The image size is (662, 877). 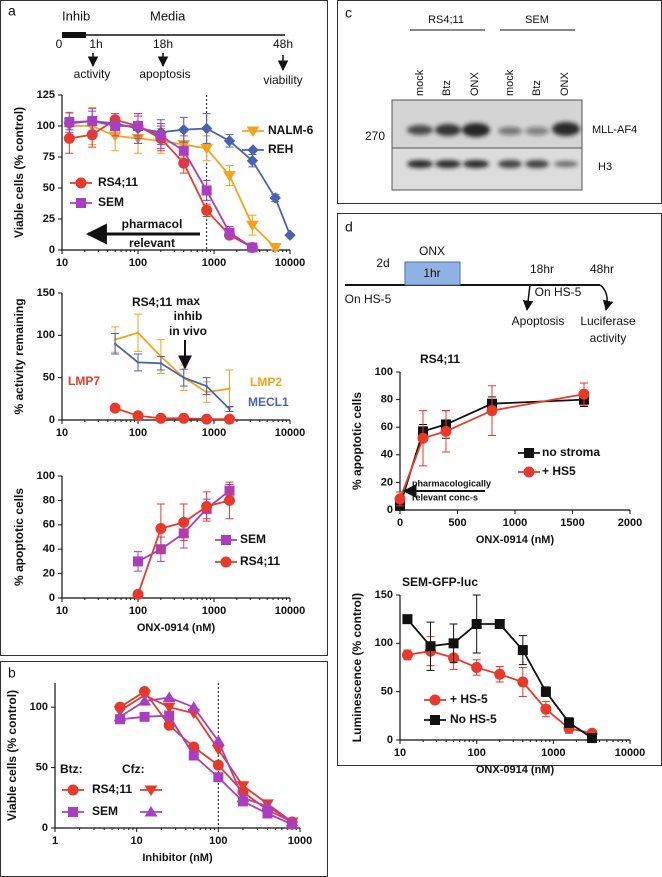 What do you see at coordinates (384, 595) in the screenshot?
I see `y-tick-label: 150` at bounding box center [384, 595].